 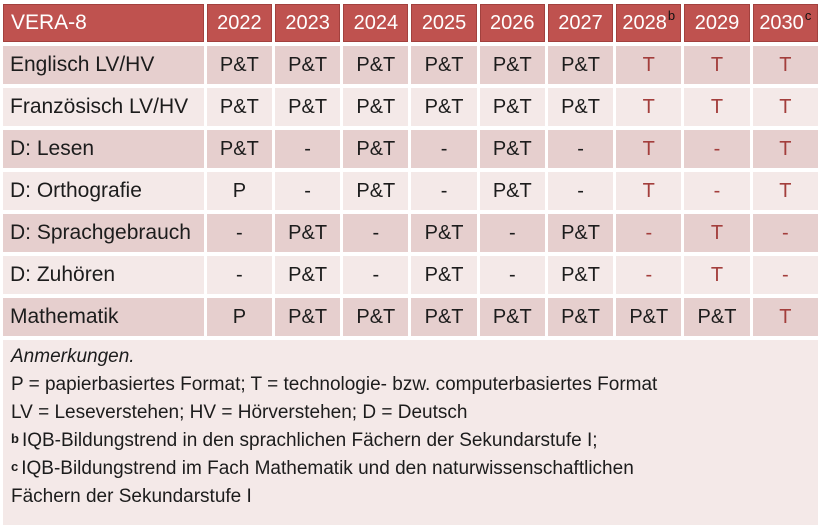 I want to click on year-label: 2024, so click(x=376, y=22).